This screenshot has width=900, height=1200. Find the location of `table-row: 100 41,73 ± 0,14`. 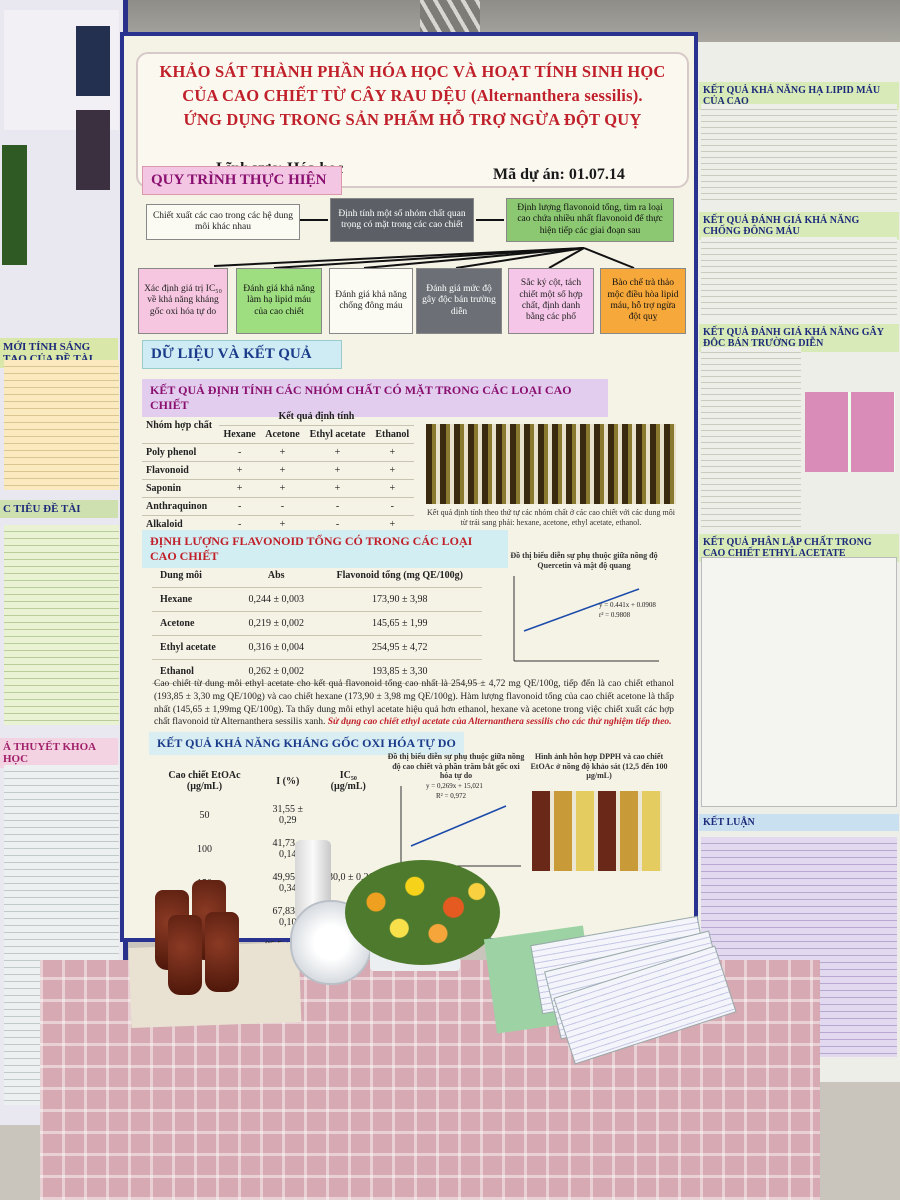

table-row: 100 41,73 ± 0,14 is located at coordinates (265, 849).